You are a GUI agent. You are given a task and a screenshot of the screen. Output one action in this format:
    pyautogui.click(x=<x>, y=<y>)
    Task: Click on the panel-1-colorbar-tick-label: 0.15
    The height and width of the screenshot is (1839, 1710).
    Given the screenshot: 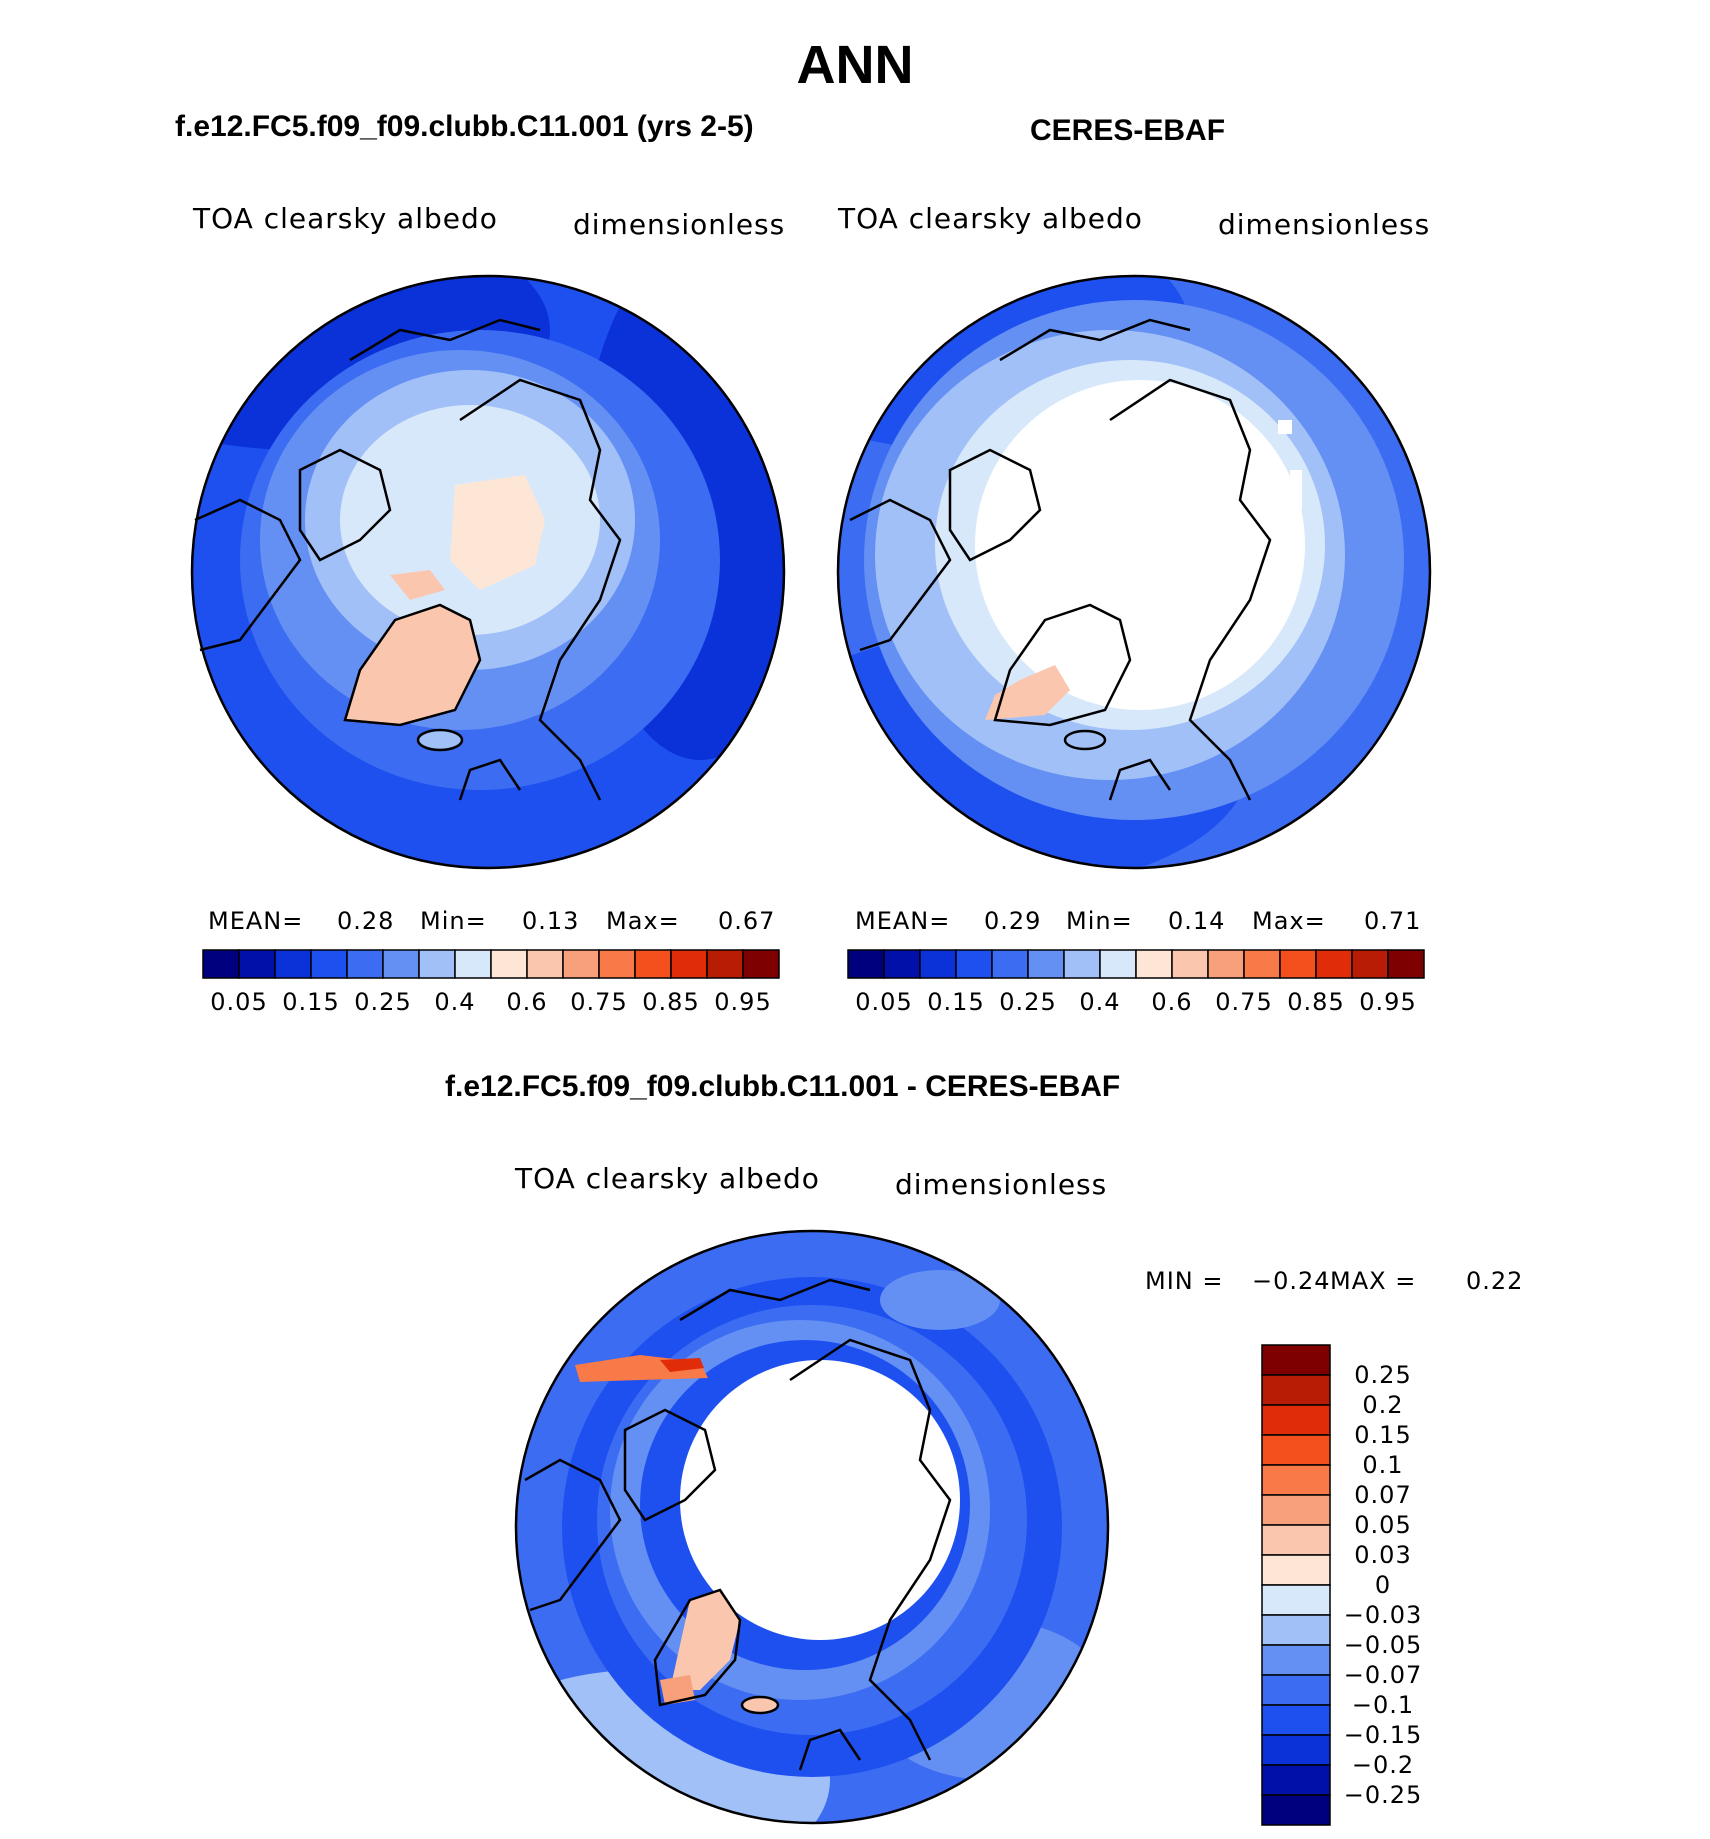 What is the action you would take?
    pyautogui.click(x=311, y=1002)
    